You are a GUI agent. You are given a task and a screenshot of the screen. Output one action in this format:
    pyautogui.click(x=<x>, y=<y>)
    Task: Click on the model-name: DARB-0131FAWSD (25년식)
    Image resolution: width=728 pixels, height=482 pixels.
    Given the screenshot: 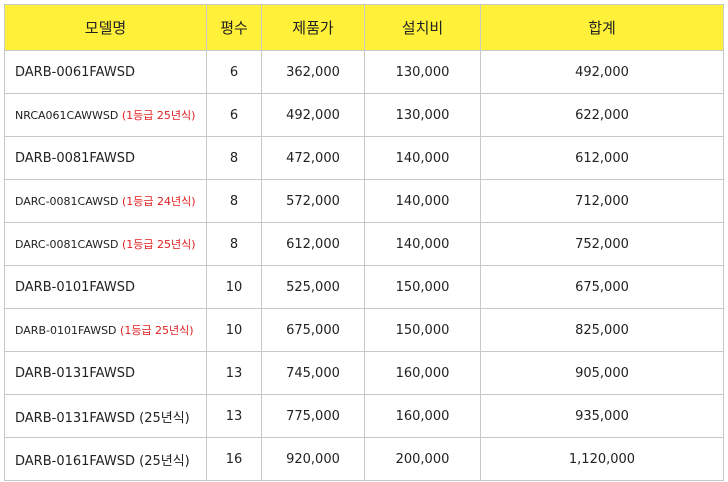 What is the action you would take?
    pyautogui.click(x=102, y=418)
    